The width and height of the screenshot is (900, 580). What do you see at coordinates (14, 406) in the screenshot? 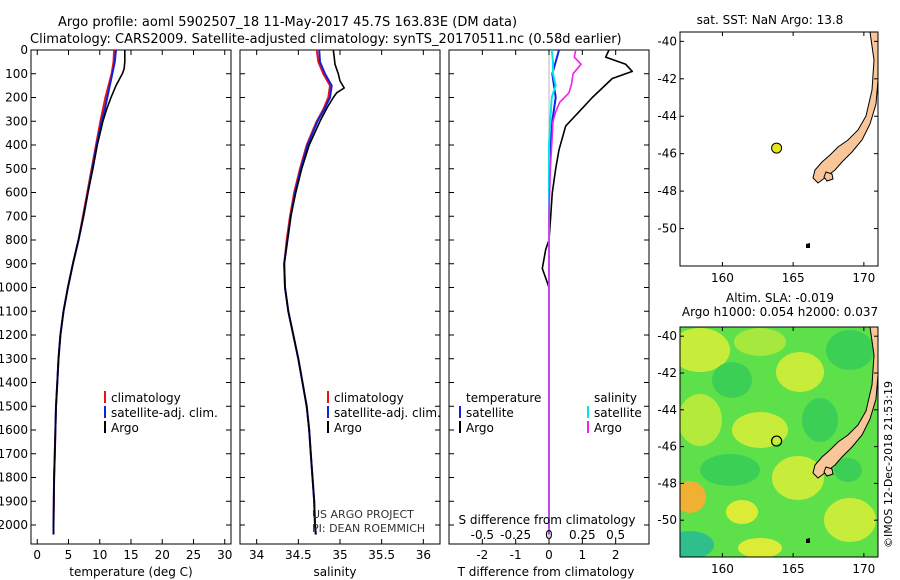
I see `depth-tick-label: 1500` at bounding box center [14, 406].